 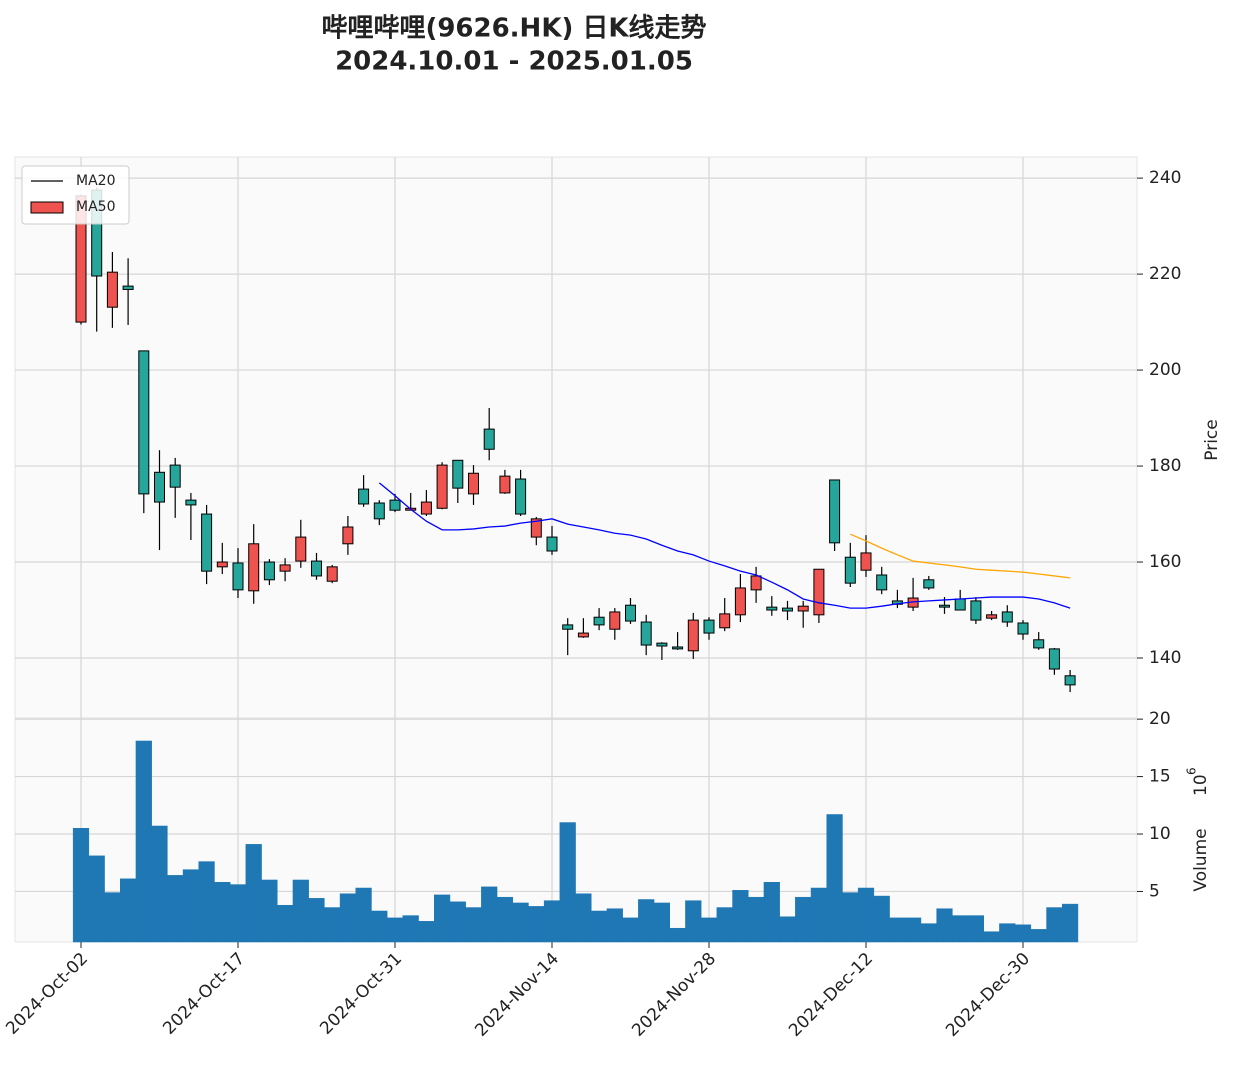 What do you see at coordinates (1201, 859) in the screenshot?
I see `volume-axis-label: Volume` at bounding box center [1201, 859].